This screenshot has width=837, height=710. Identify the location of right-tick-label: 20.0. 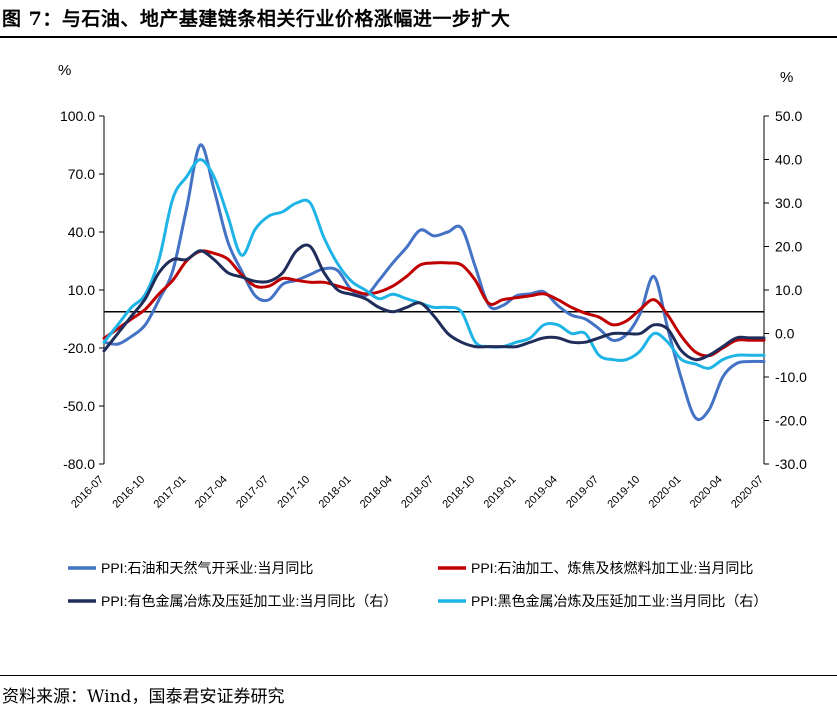
(788, 247).